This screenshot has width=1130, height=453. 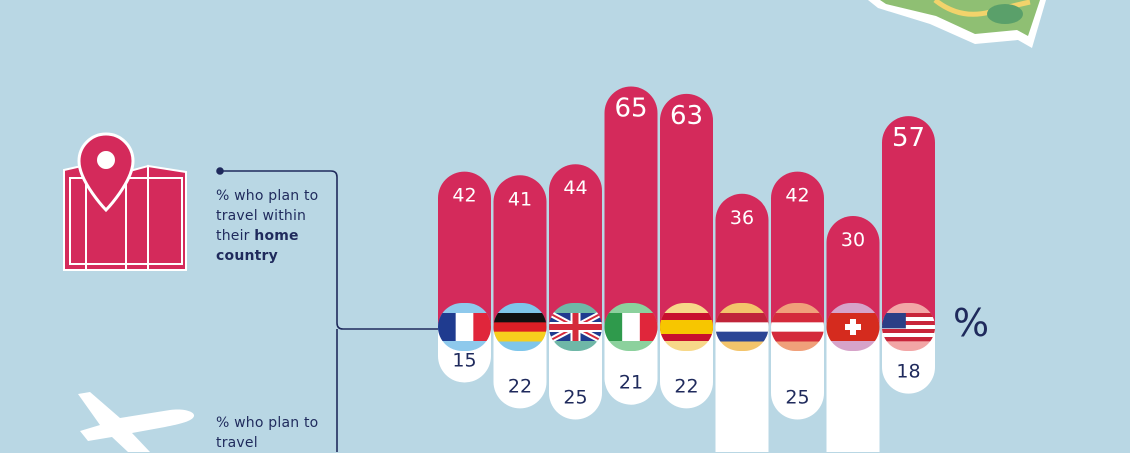 What do you see at coordinates (267, 433) in the screenshot?
I see `legend-abroad-prefix: % who plan to travel` at bounding box center [267, 433].